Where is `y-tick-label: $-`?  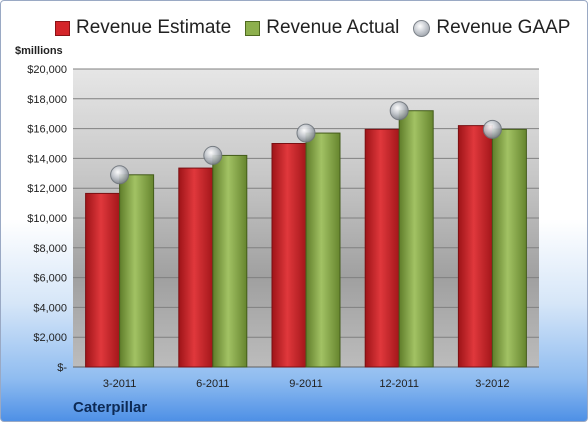 y-tick-label: $- is located at coordinates (62, 368).